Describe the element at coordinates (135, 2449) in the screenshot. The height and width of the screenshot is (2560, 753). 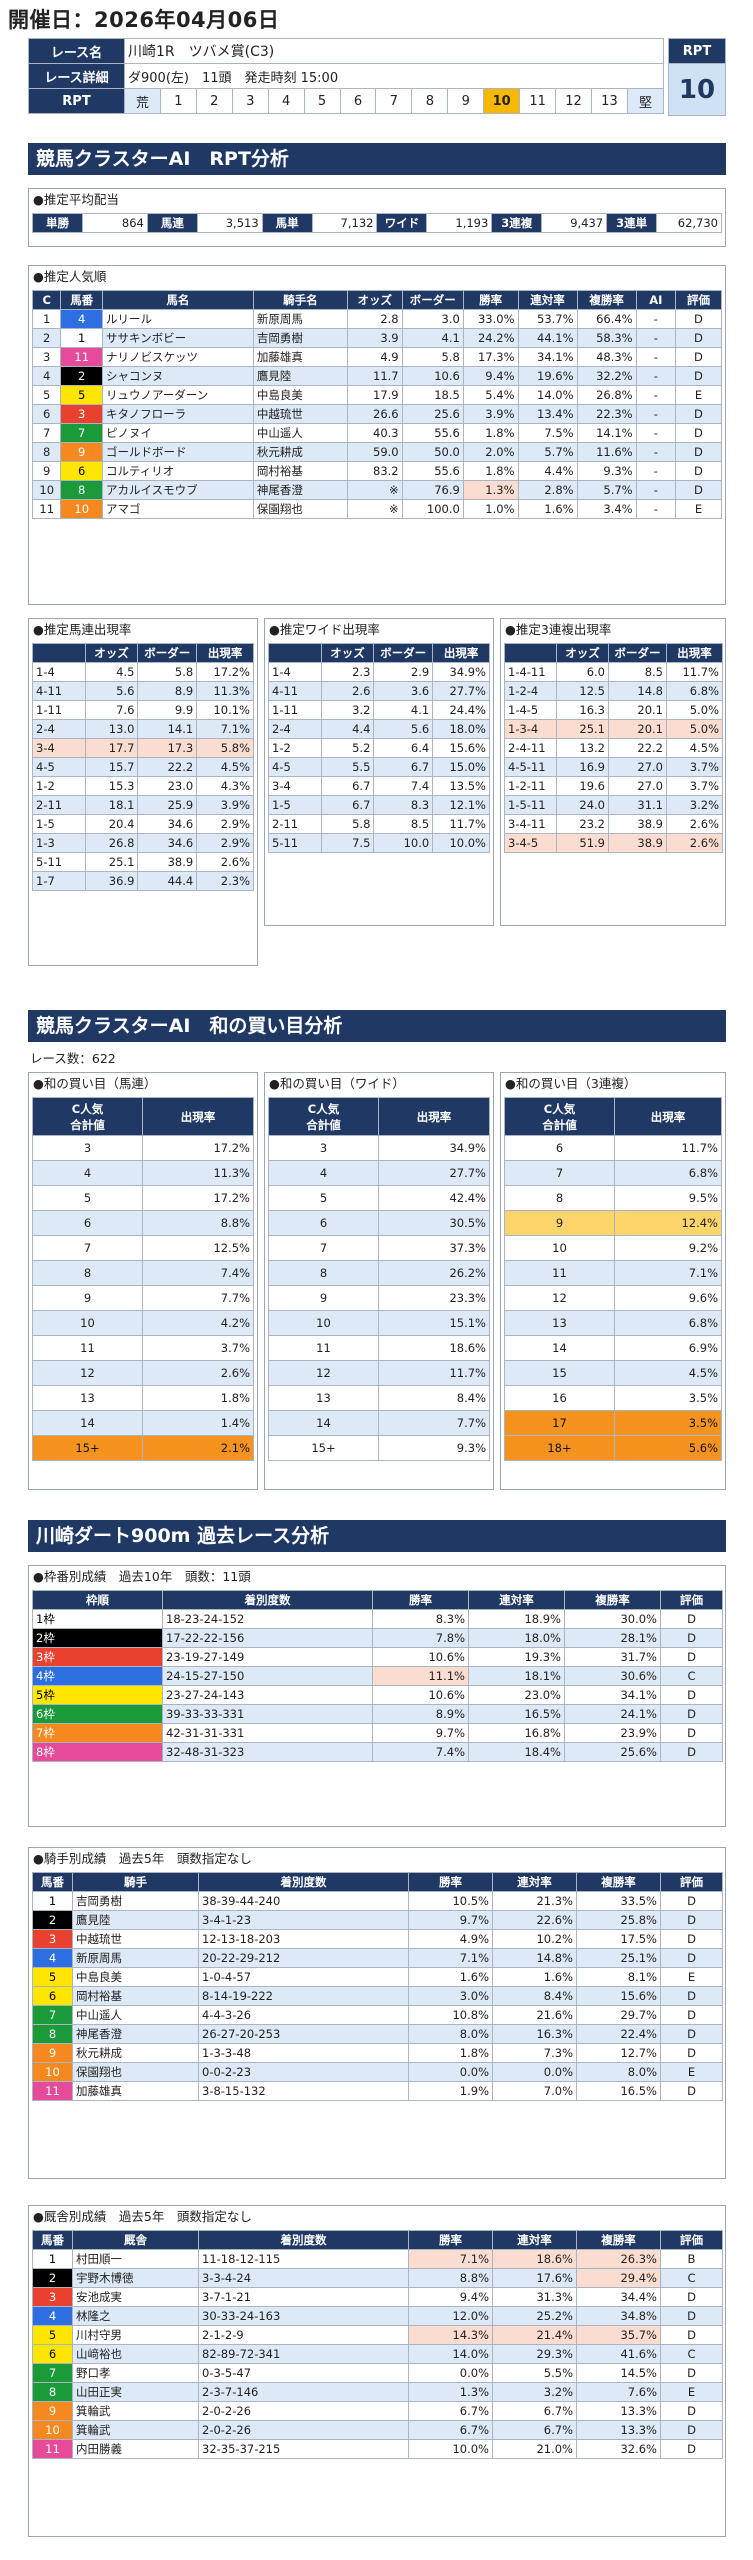
I see `table-cell: 内田勝義` at that location.